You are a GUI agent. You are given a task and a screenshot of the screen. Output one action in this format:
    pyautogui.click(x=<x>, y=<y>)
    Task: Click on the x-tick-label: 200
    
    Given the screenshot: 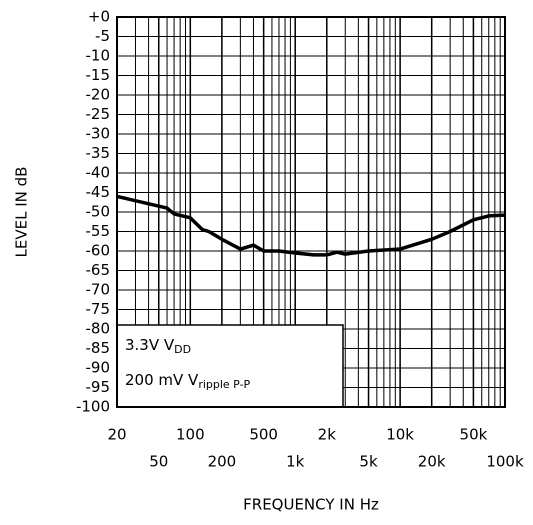 What is the action you would take?
    pyautogui.click(x=222, y=462)
    